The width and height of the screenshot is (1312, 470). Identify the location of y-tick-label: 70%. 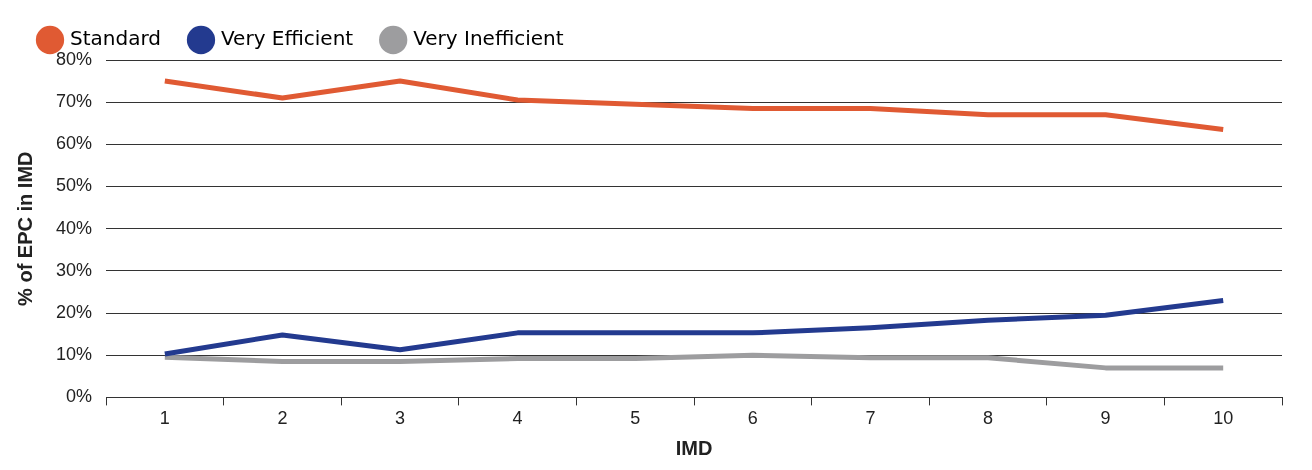
(74, 101).